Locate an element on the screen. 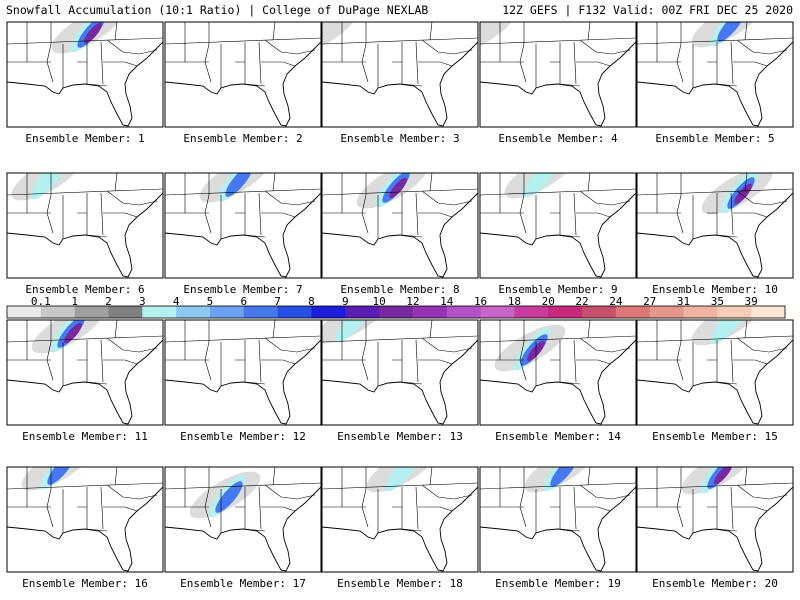 Image resolution: width=800 pixels, height=600 pixels. panel-label: Ensemble Member: 13 is located at coordinates (400, 436).